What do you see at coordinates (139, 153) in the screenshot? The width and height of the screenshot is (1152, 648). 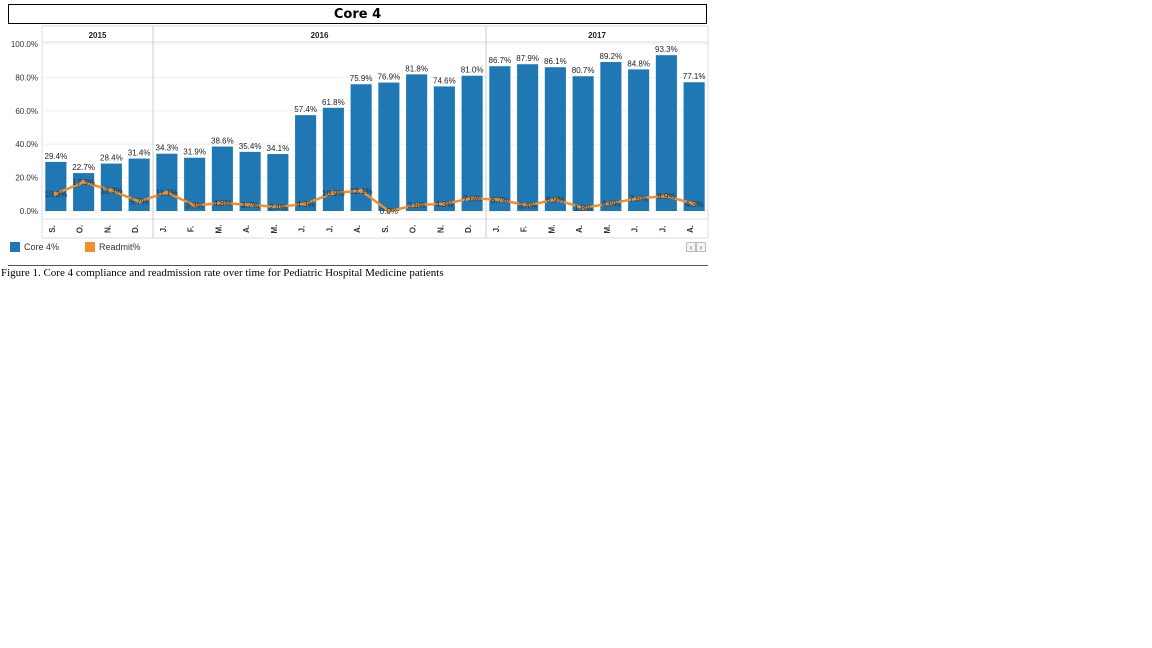 I see `bar-data-label: 31.4%` at bounding box center [139, 153].